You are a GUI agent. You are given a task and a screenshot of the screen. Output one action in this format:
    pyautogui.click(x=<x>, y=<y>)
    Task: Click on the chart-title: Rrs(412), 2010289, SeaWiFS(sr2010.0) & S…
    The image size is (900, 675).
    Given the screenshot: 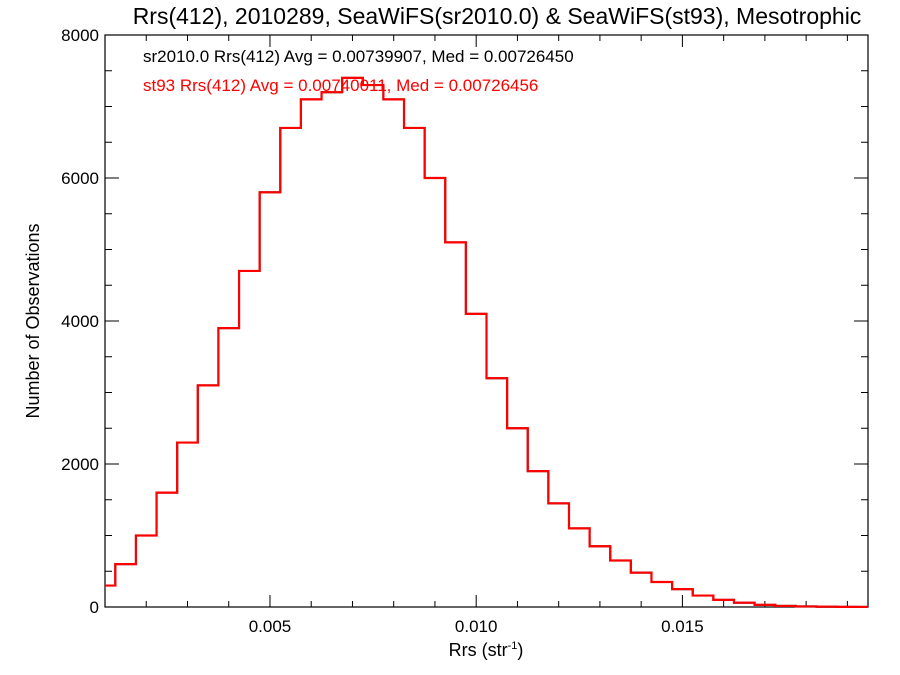 What is the action you would take?
    pyautogui.click(x=497, y=16)
    